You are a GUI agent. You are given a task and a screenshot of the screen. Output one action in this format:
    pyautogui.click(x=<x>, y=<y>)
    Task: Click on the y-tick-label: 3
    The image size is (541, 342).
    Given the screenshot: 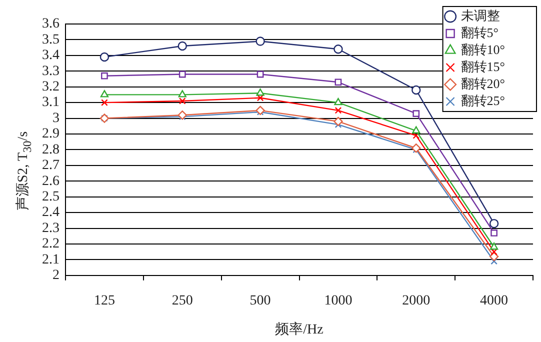 What is the action you would take?
    pyautogui.click(x=56, y=118)
    